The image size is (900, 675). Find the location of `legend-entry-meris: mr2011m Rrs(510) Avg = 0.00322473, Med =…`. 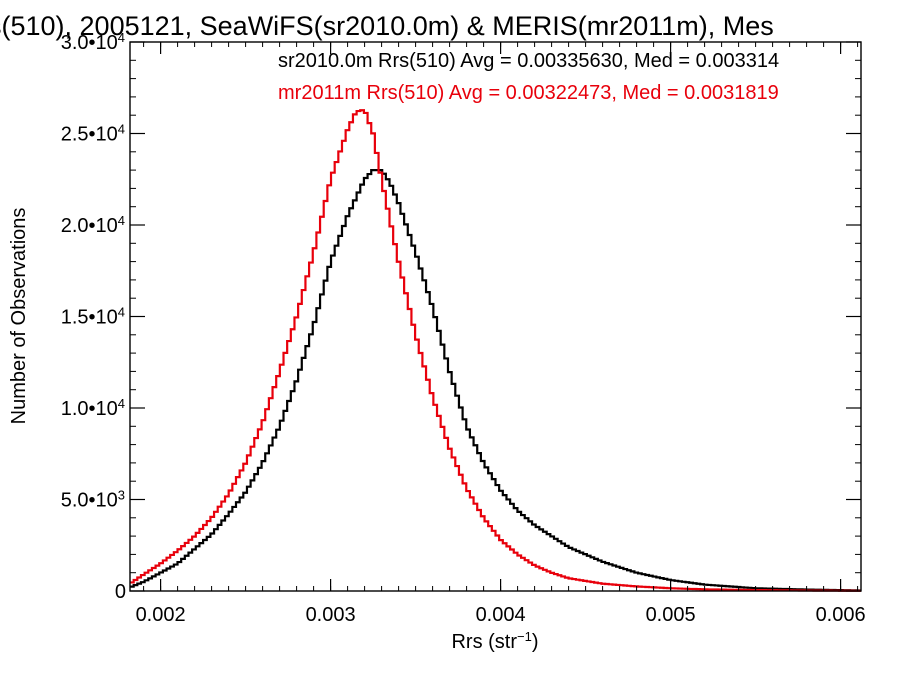

legend-entry-meris: mr2011m Rrs(510) Avg = 0.00322473, Med =… is located at coordinates (528, 93).